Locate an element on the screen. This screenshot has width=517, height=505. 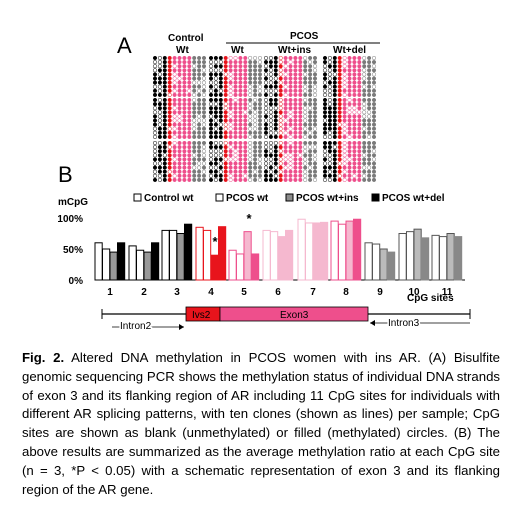
intron2-label: Intron2 is located at coordinates (136, 326).